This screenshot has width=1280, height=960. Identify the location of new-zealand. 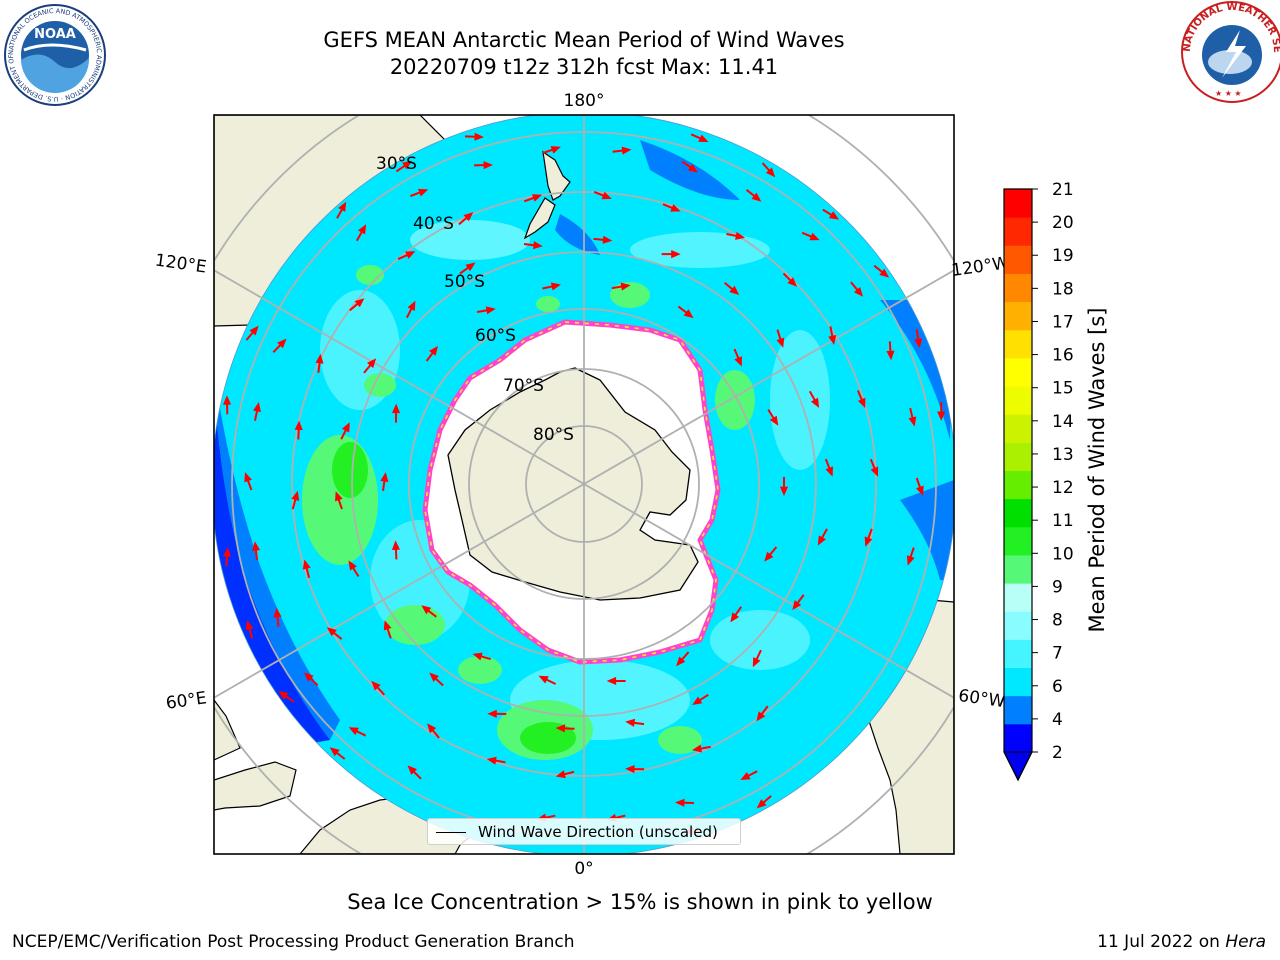
(547, 195).